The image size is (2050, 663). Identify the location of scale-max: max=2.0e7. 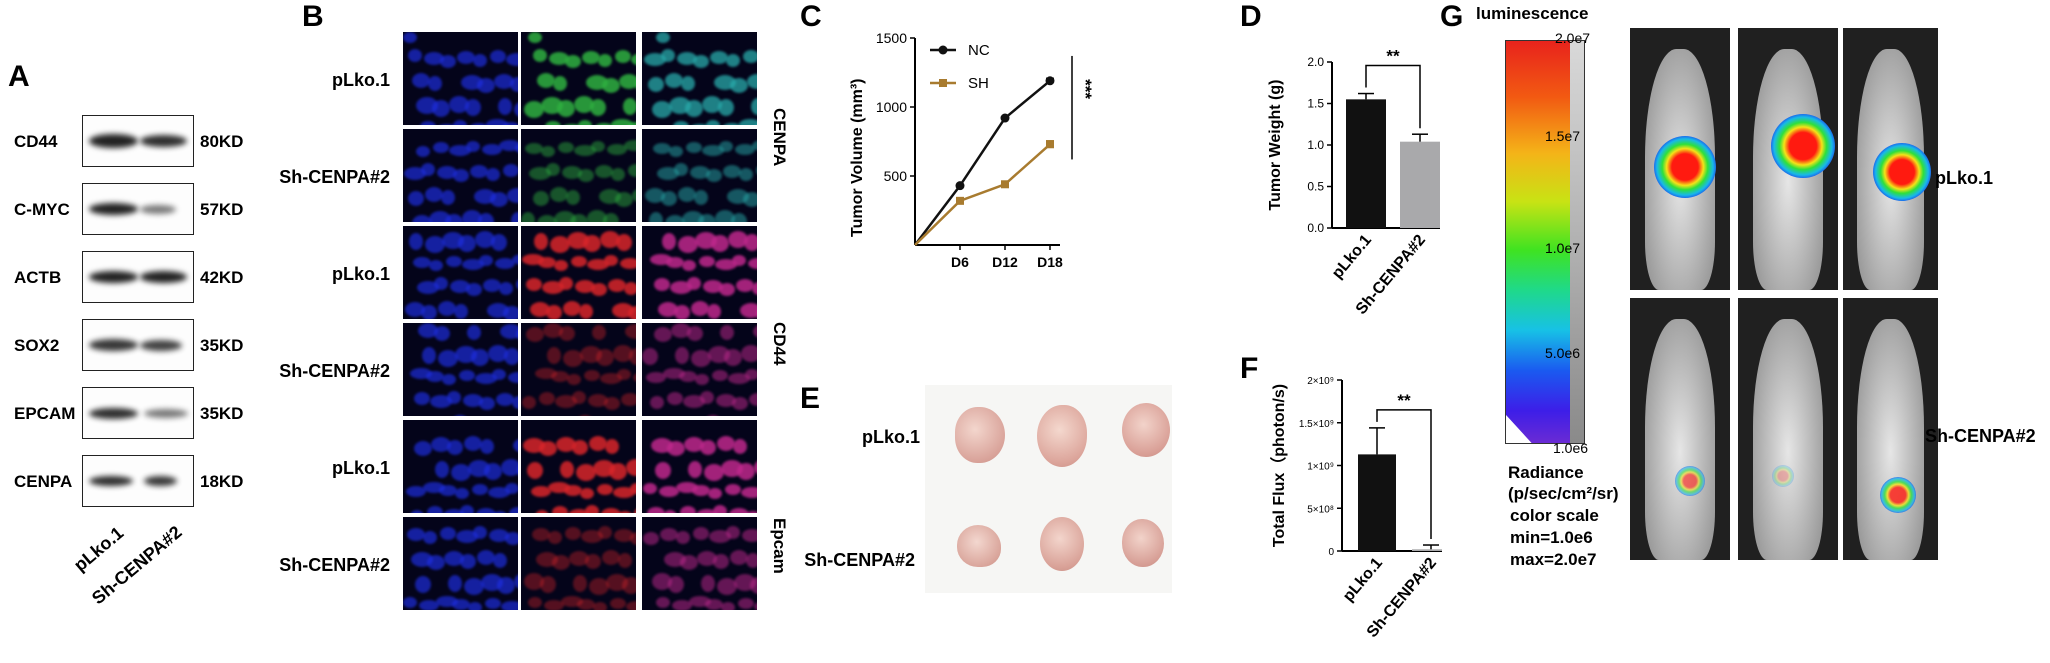
(1553, 559).